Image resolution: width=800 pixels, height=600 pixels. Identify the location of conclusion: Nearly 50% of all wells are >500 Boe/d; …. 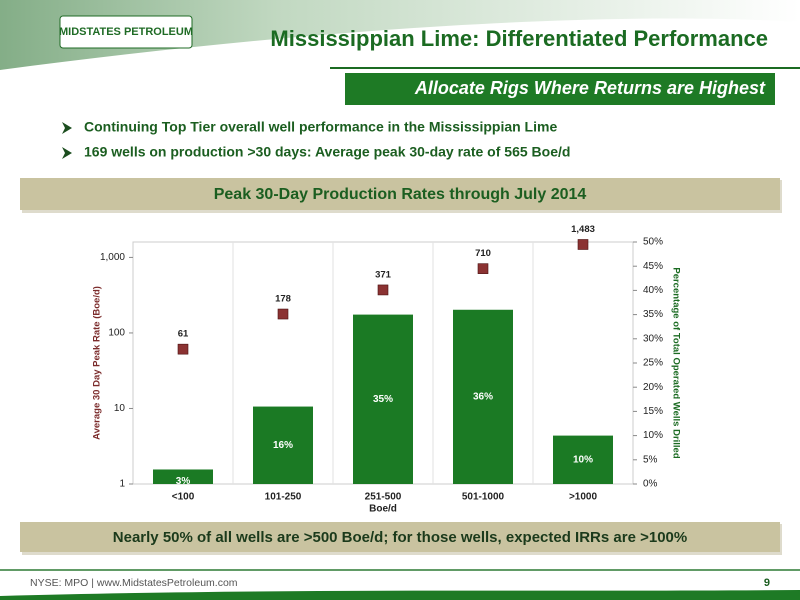
(400, 537).